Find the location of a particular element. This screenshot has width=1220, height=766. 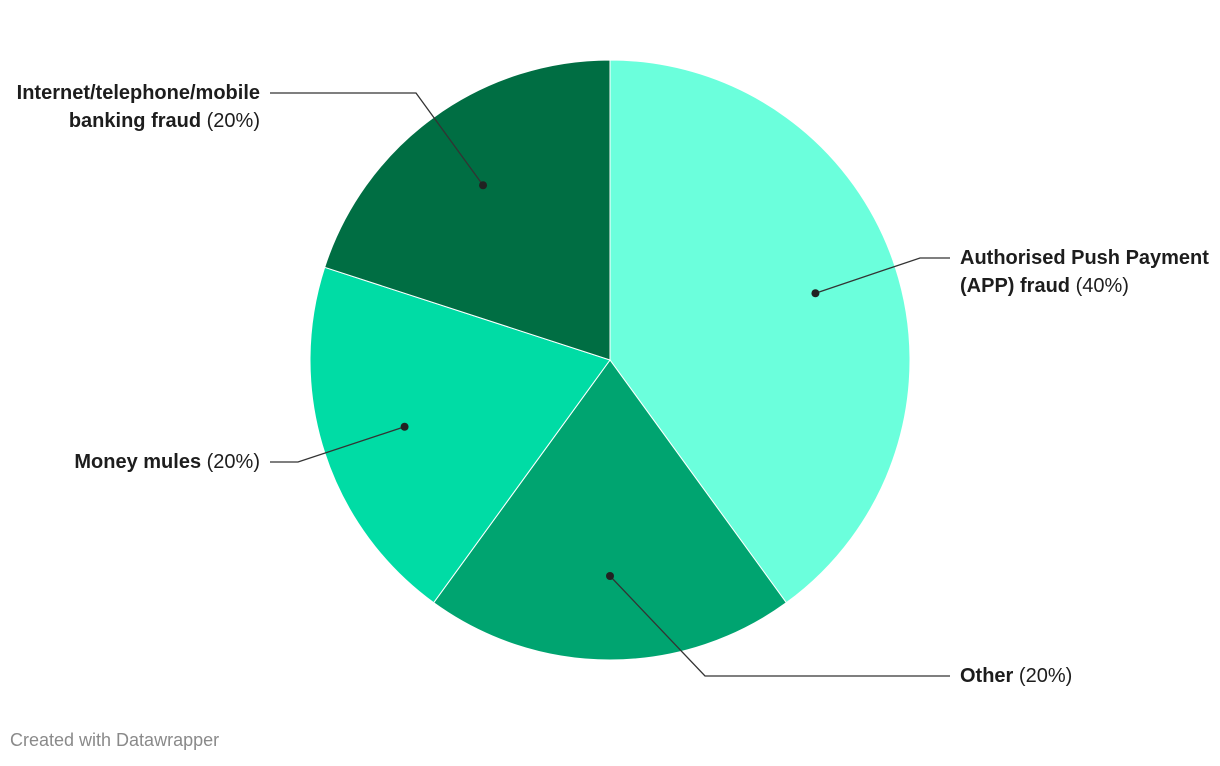

category-label: Internet/telephone/mobile banking fraud is located at coordinates (138, 107).